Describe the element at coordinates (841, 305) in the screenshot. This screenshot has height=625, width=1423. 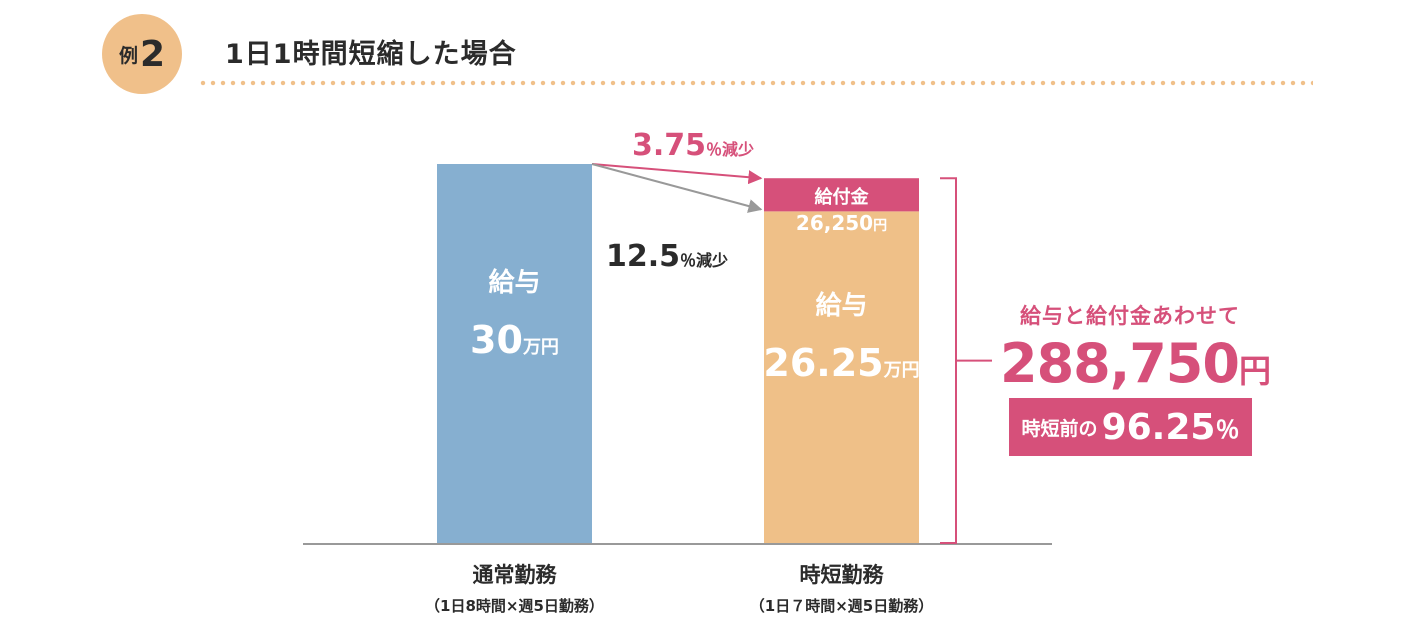
I see `salary-label-1: 給与` at that location.